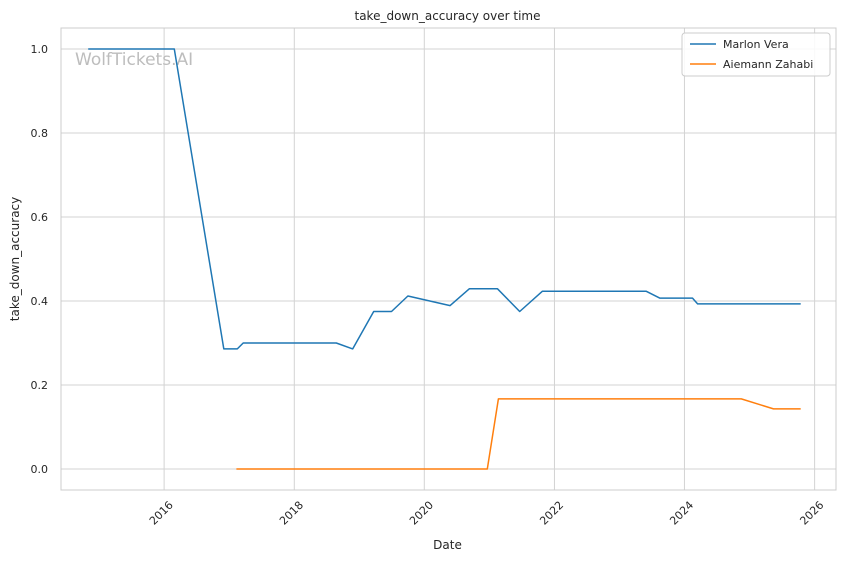  I want to click on x-axis-label: Date, so click(447, 545).